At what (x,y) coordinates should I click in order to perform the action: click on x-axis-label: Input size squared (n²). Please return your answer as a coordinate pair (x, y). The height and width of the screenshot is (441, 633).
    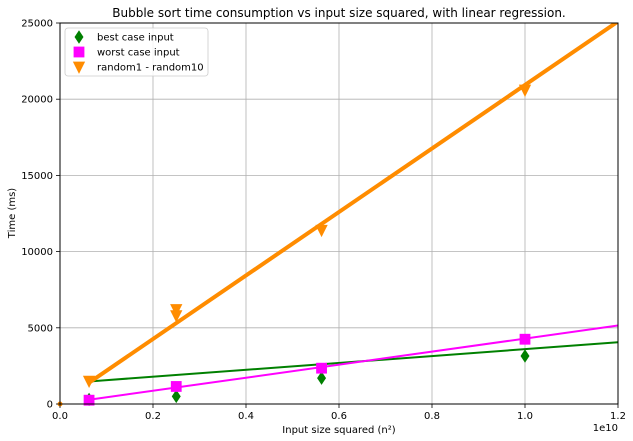
    Looking at the image, I should click on (338, 430).